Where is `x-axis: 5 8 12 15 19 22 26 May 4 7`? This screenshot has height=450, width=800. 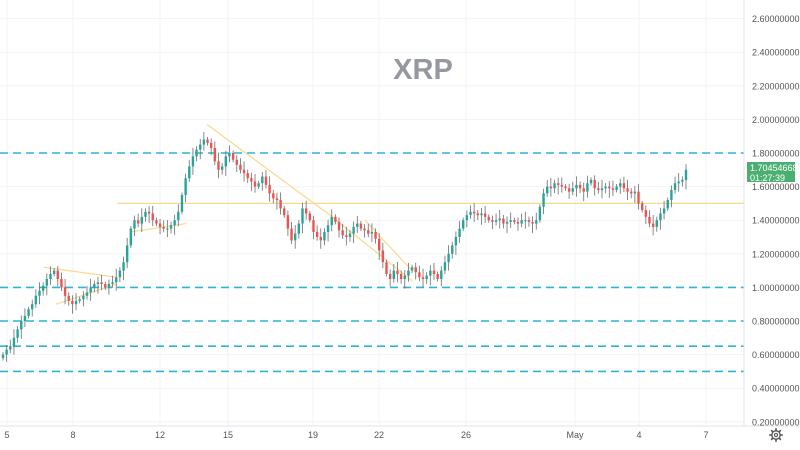 x-axis: 5 8 12 15 19 22 26 May 4 7 is located at coordinates (356, 435).